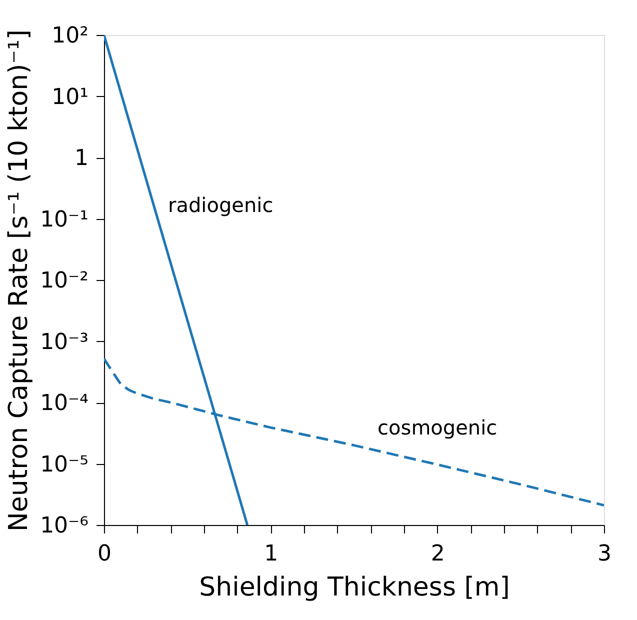  What do you see at coordinates (605, 554) in the screenshot?
I see `x-tick-label: 3` at bounding box center [605, 554].